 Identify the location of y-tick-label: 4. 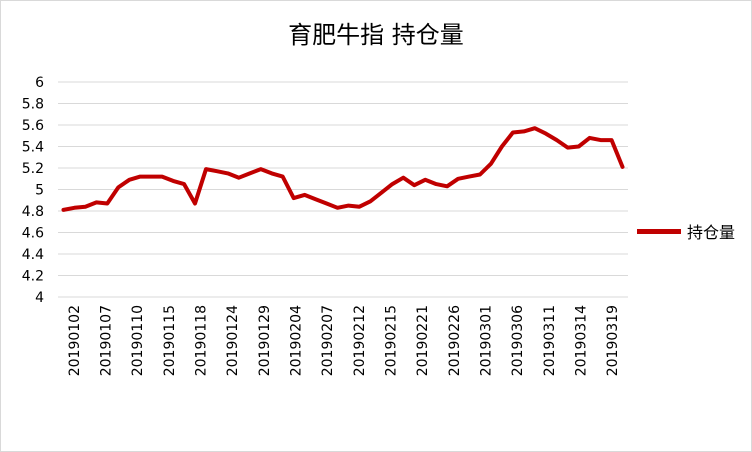
(39, 298).